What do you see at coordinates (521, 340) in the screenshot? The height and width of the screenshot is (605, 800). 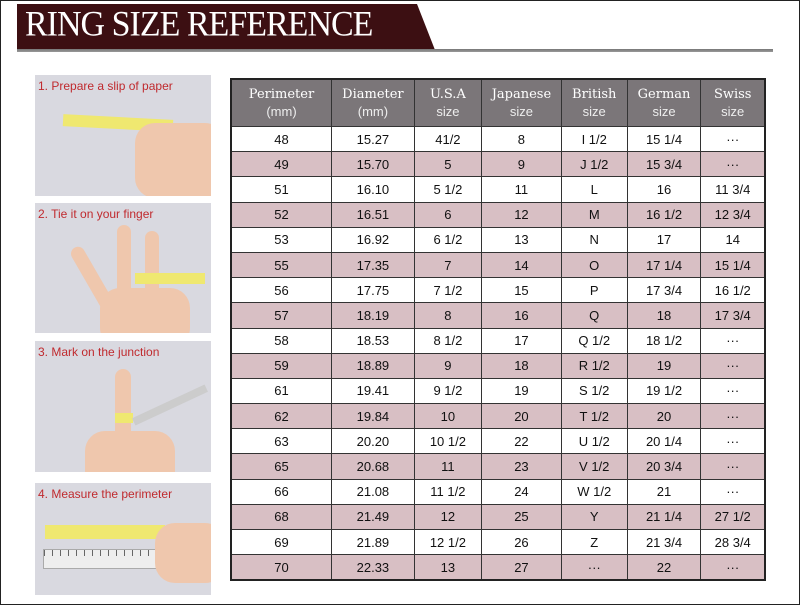 I see `cell-japanese: 17` at bounding box center [521, 340].